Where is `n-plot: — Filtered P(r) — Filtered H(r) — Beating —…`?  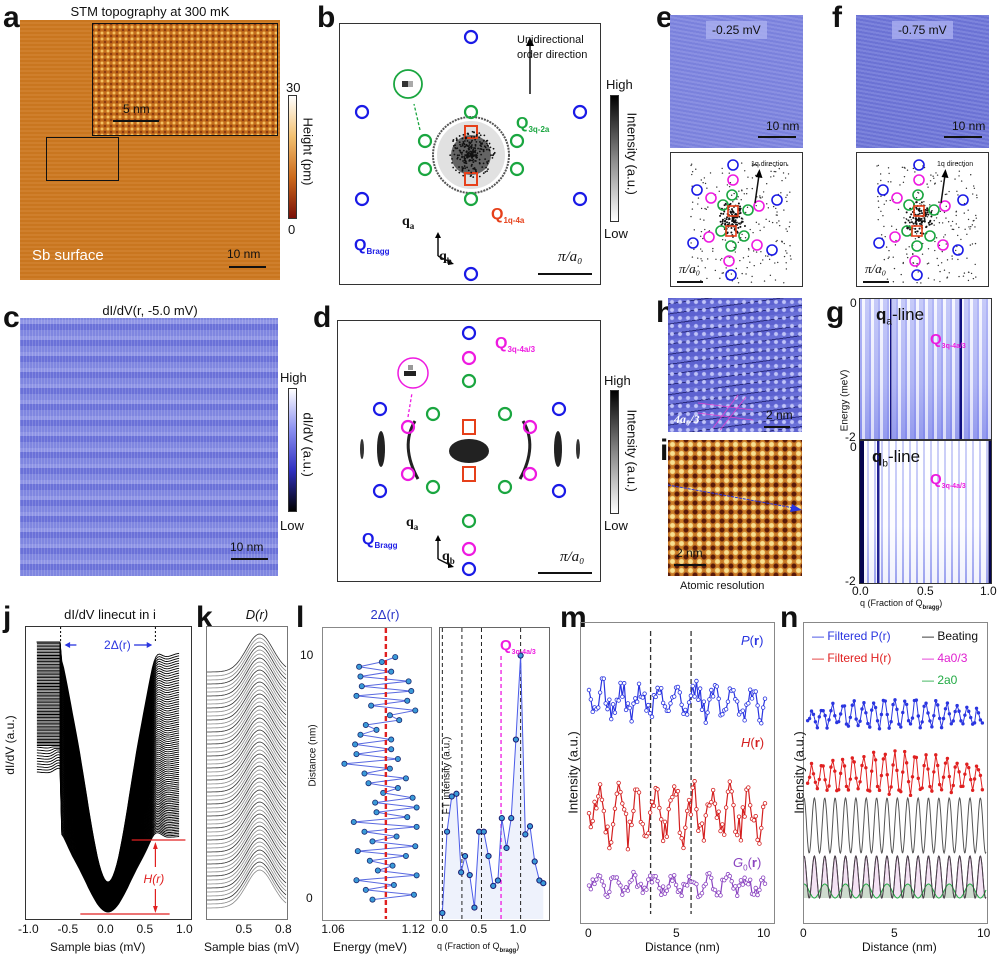 n-plot: — Filtered P(r) — Filtered H(r) — Beating —… is located at coordinates (895, 773).